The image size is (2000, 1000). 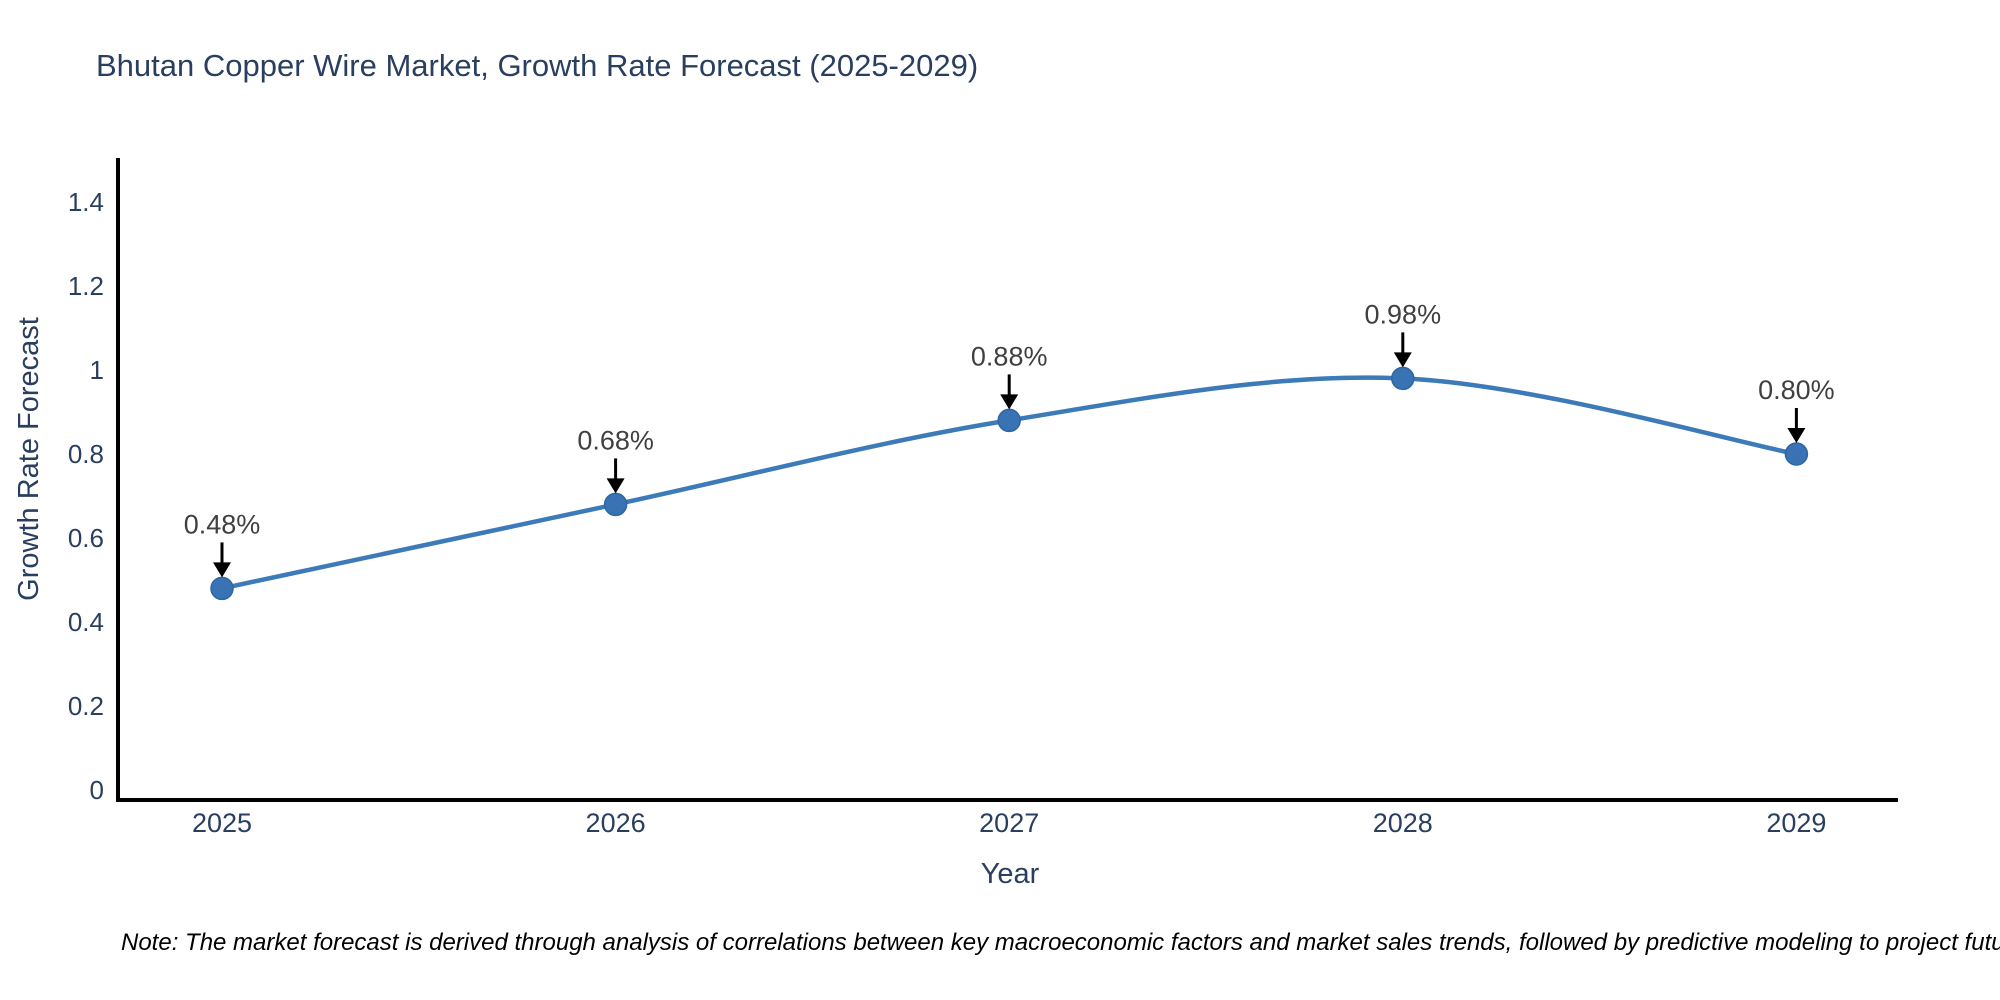 I want to click on y-axis-title: Growth Rate Forecast, so click(x=29, y=459).